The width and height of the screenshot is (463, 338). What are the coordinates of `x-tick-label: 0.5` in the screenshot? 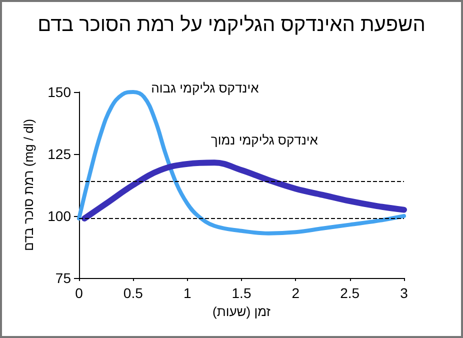 It's located at (133, 293).